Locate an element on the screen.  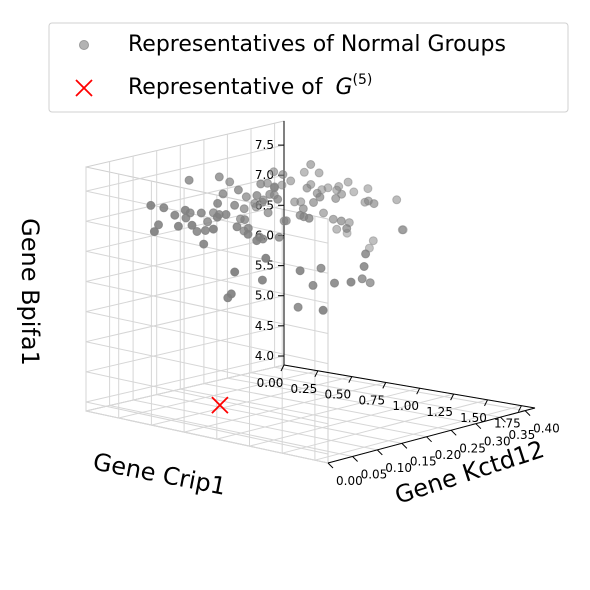
y-tick-label-5: 0.25 is located at coordinates (472, 448).